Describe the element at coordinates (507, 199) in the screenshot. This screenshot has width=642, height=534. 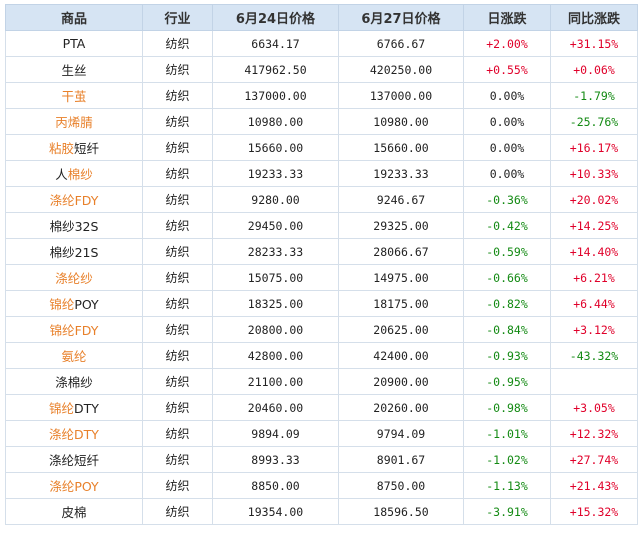
I see `daily-change: -0.36%` at that location.